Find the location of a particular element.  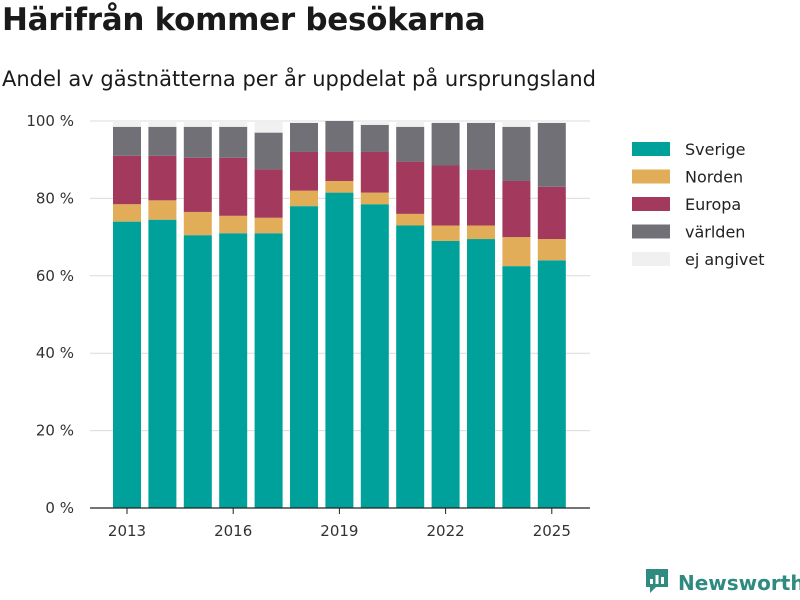

x-tick-label: 2019 is located at coordinates (339, 531).